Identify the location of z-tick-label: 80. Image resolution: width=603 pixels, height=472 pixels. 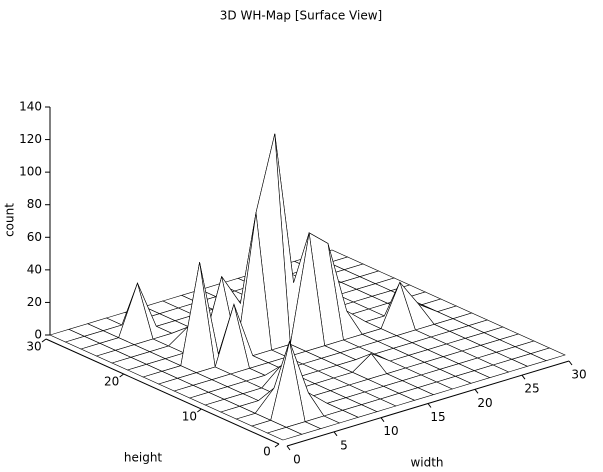
(34, 204).